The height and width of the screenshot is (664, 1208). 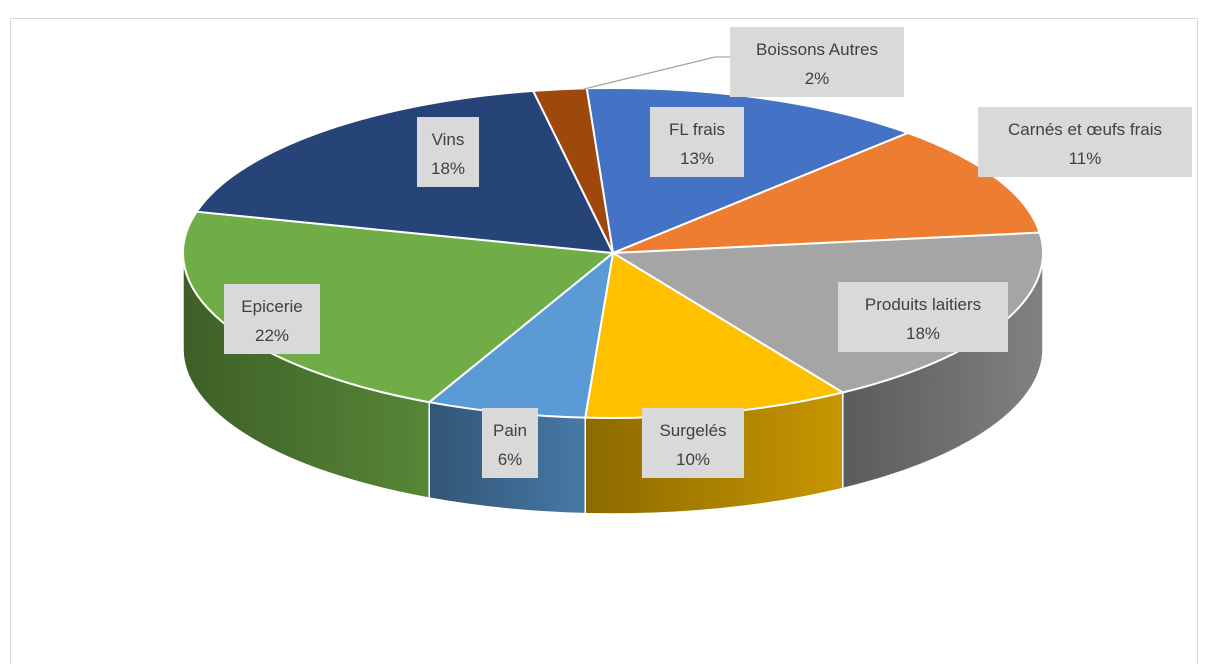 What do you see at coordinates (510, 459) in the screenshot?
I see `slice-percent-label: 6%` at bounding box center [510, 459].